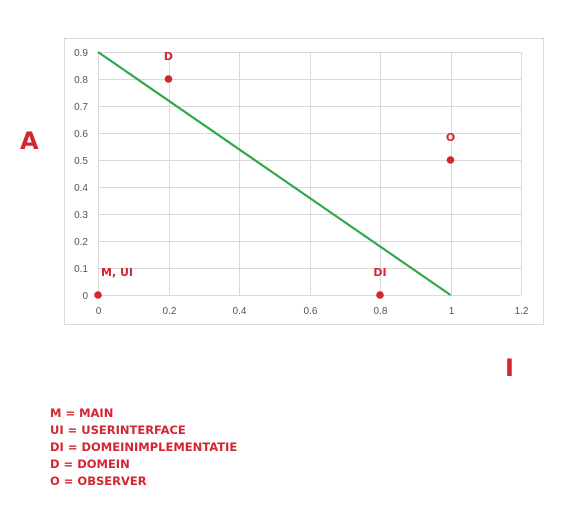 Image resolution: width=583 pixels, height=528 pixels. What do you see at coordinates (90, 464) in the screenshot?
I see `legend-item: D = DOMEIN` at bounding box center [90, 464].